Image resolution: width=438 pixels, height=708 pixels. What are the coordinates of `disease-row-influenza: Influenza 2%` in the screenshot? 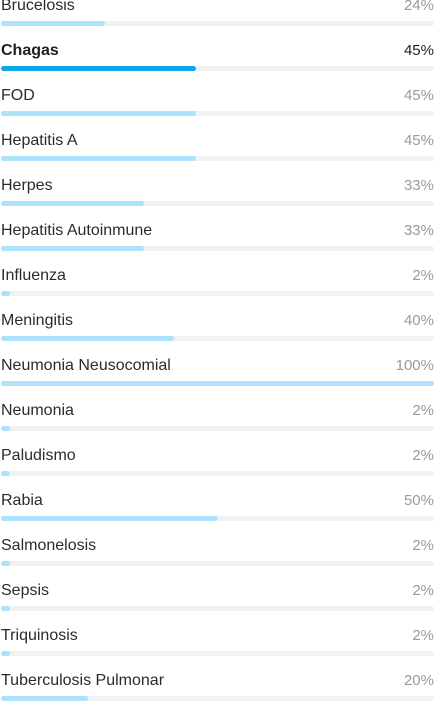 It's located at (217, 280).